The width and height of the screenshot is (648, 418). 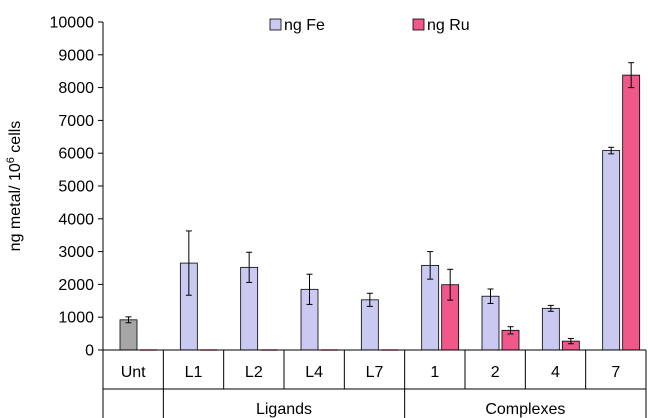 What do you see at coordinates (615, 372) in the screenshot?
I see `x-tick-label: 7` at bounding box center [615, 372].